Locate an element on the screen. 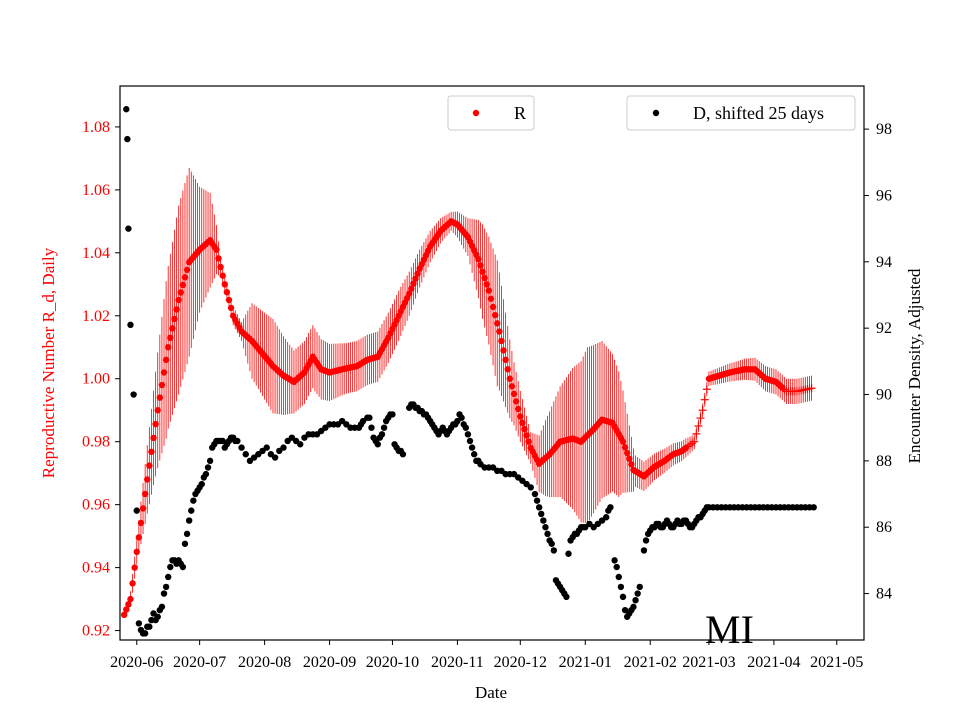 This screenshot has width=960, height=720. left-y-axis-title: Reproductive Number R_d, Daily is located at coordinates (48, 362).